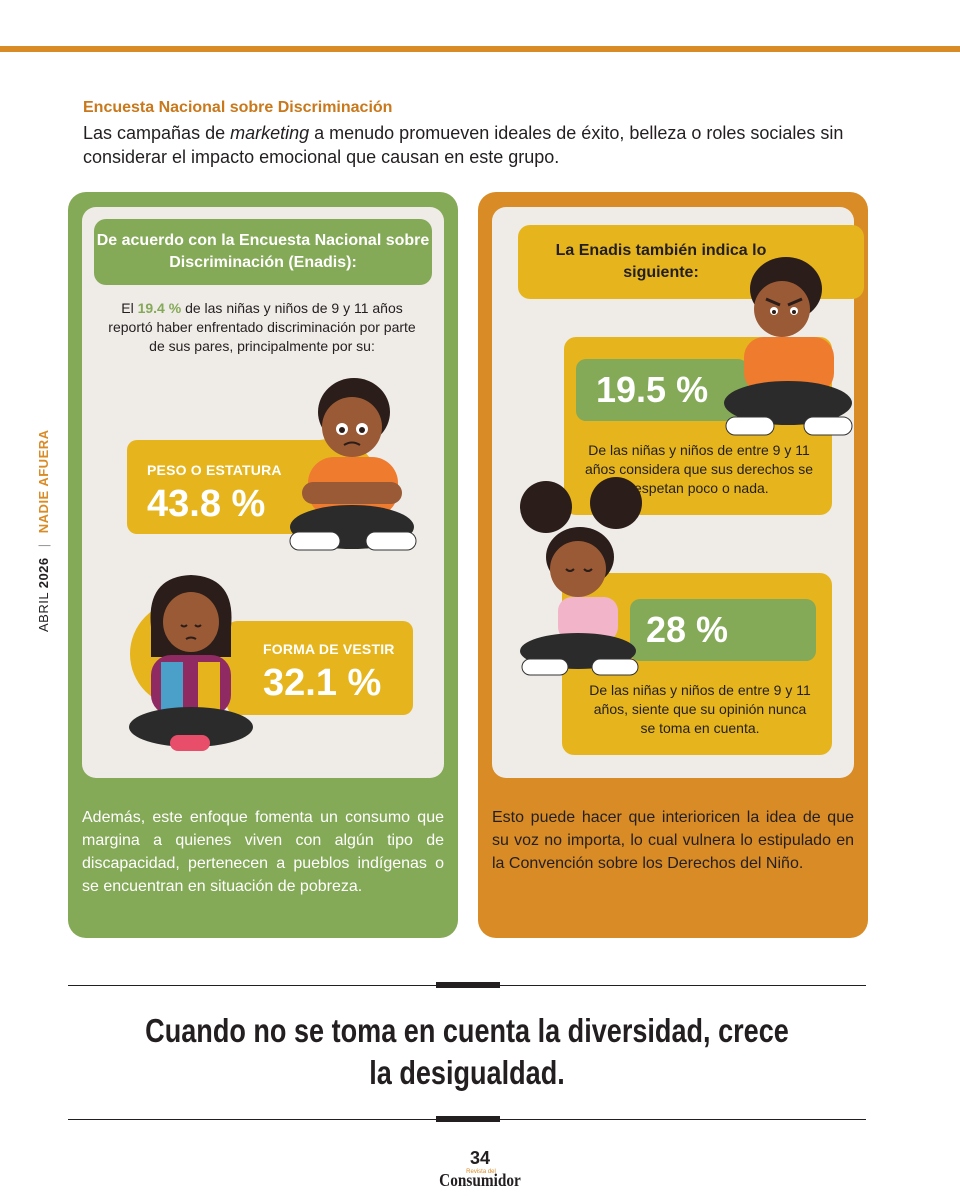  Describe the element at coordinates (43, 573) in the screenshot. I see `side-year: 2026` at that location.